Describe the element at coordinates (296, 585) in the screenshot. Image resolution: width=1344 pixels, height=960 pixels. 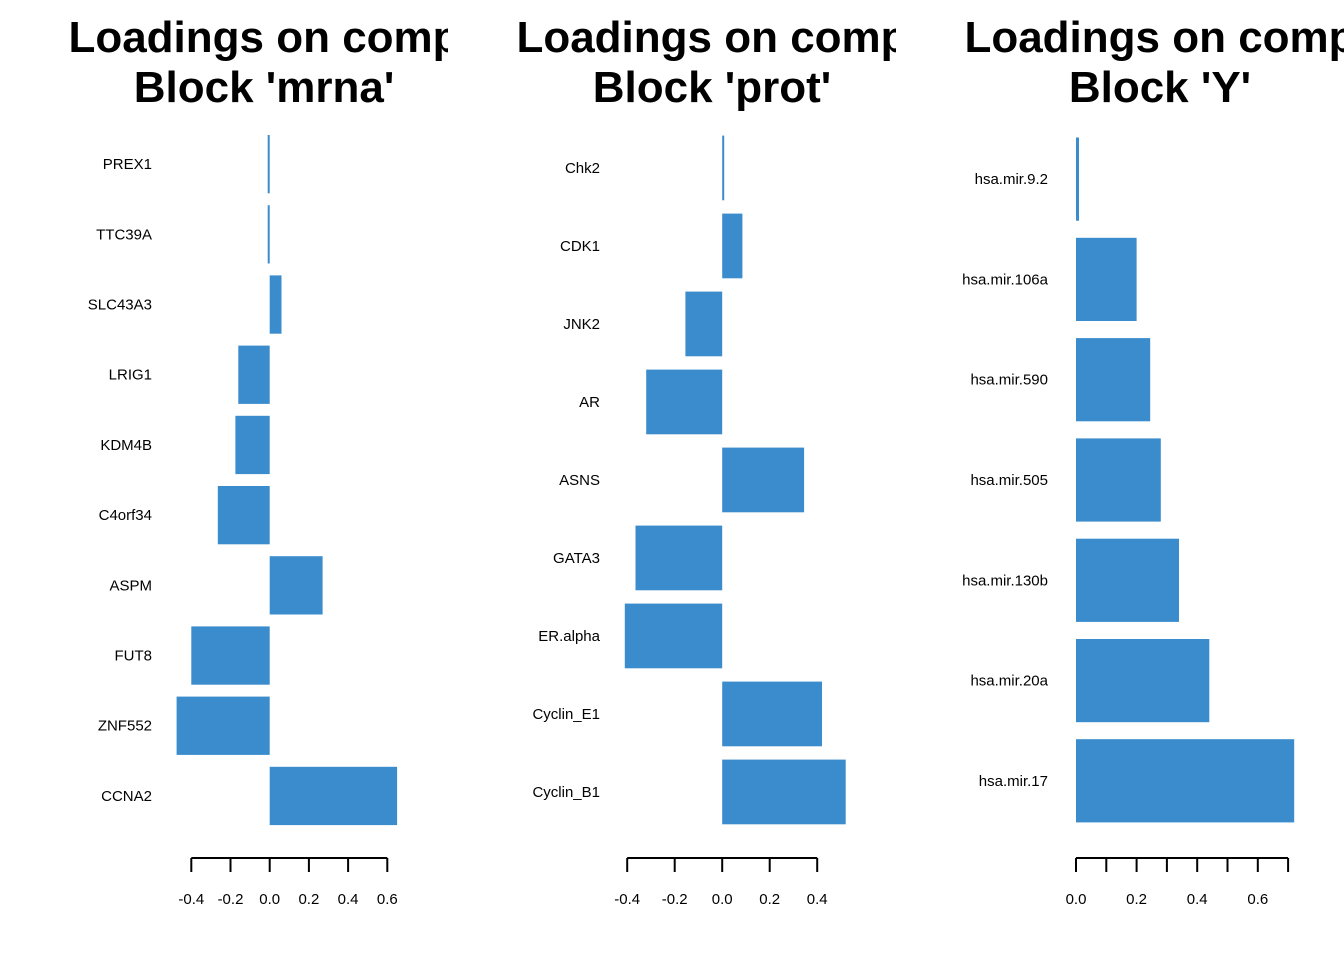
I see `bar-ASPM` at that location.